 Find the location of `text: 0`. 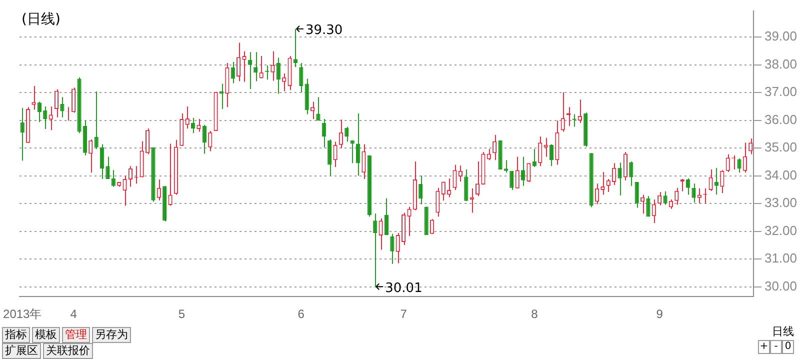

text: 0 is located at coordinates (788, 347).